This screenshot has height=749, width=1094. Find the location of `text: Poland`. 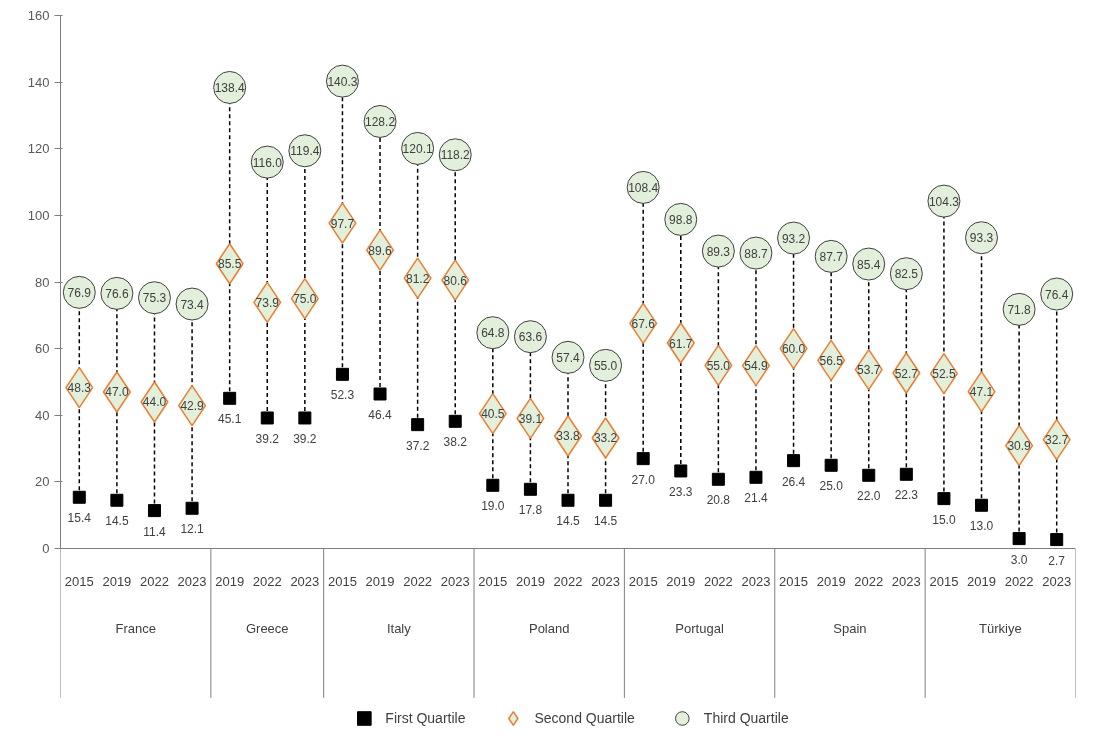

text: Poland is located at coordinates (549, 628).